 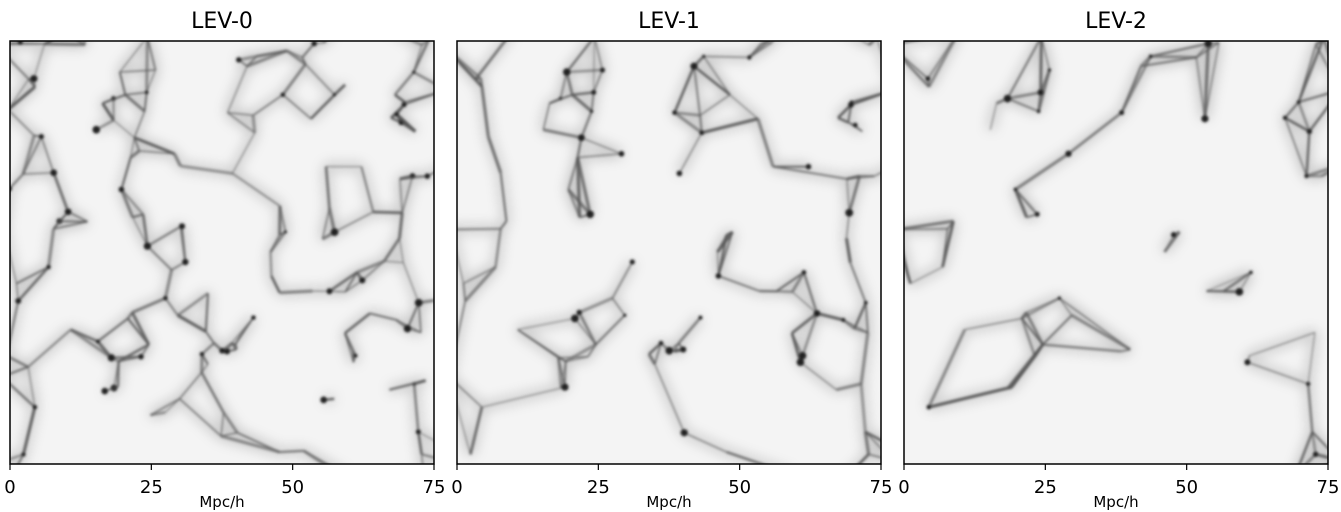 What do you see at coordinates (1116, 21) in the screenshot?
I see `panel-title: LEV-2` at bounding box center [1116, 21].